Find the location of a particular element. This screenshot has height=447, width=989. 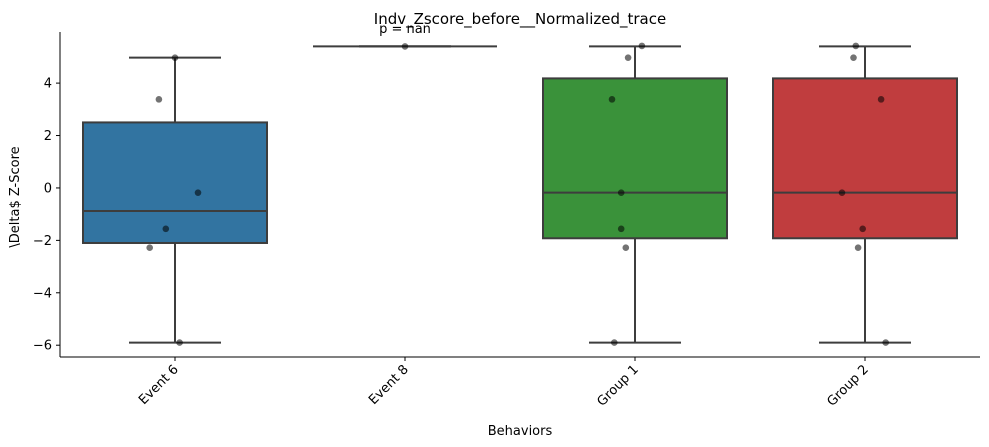

y-tick-label: 4 is located at coordinates (48, 84).